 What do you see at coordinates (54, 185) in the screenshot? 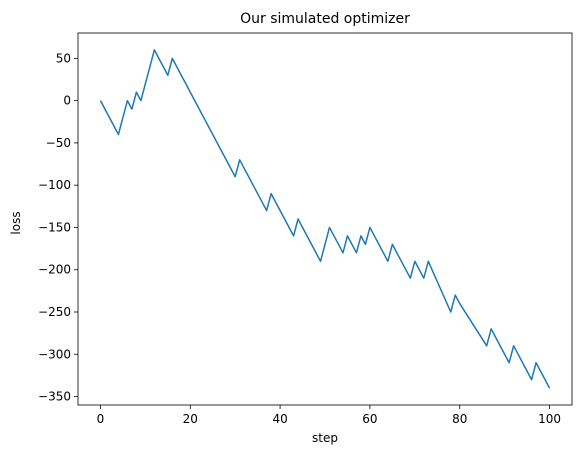
I see `y-tick-label: −100` at bounding box center [54, 185].